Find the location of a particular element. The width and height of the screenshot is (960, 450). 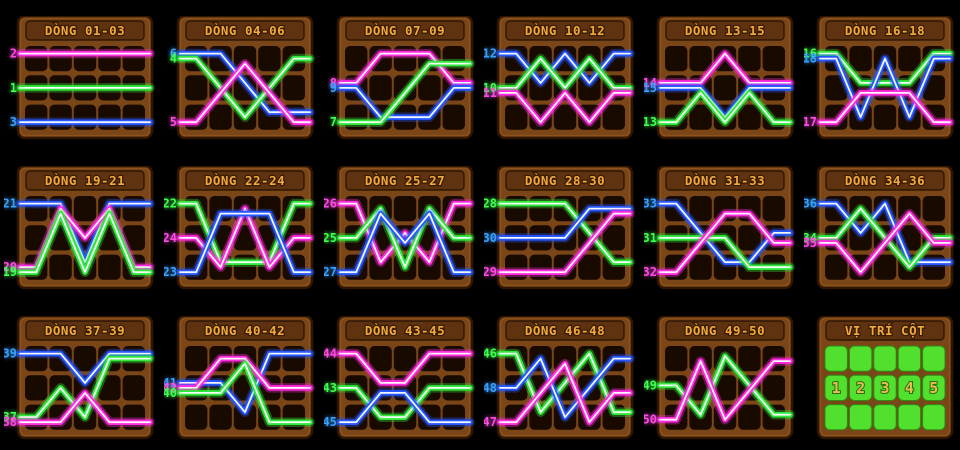

line-number-label: 19 is located at coordinates (10, 272).